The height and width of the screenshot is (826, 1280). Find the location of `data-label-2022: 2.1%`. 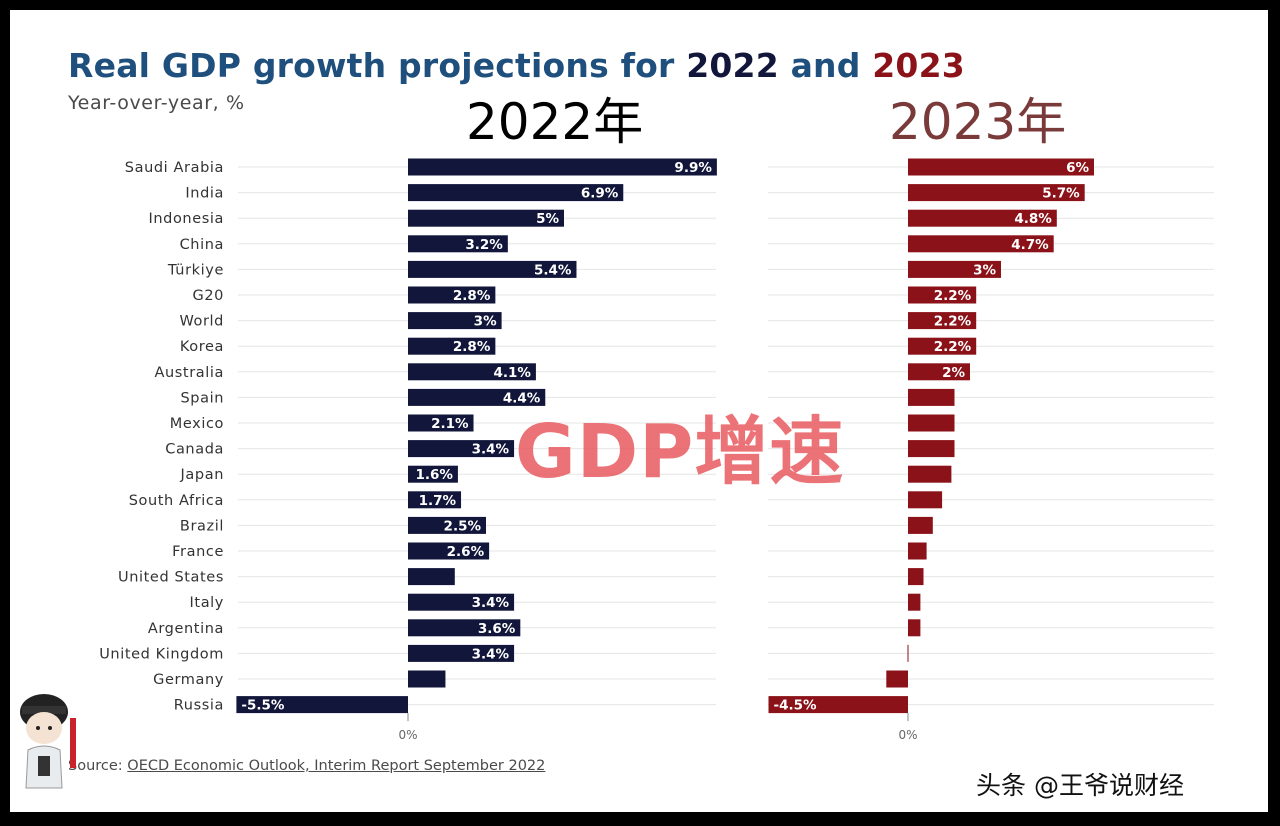

data-label-2022: 2.1% is located at coordinates (450, 424).